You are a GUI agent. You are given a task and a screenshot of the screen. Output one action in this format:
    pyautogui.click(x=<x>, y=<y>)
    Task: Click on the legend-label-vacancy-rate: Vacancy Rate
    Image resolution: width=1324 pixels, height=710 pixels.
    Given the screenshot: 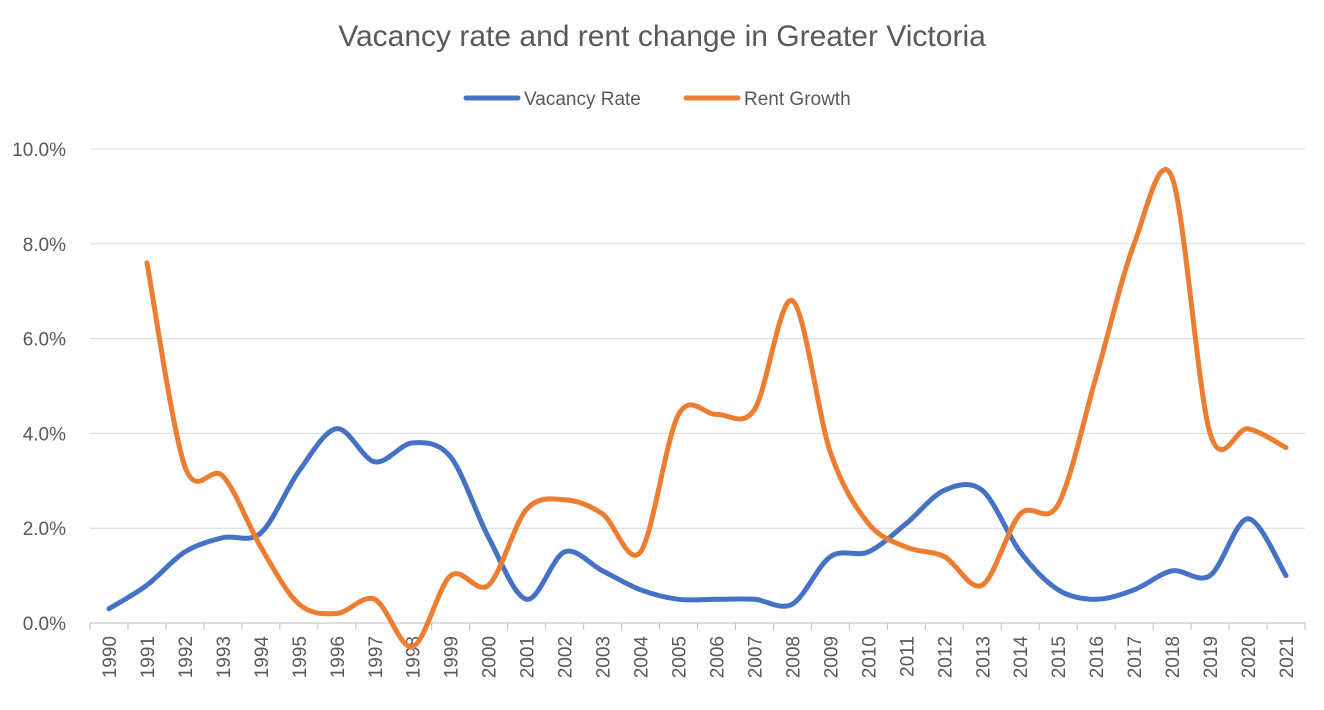 What is the action you would take?
    pyautogui.click(x=582, y=99)
    